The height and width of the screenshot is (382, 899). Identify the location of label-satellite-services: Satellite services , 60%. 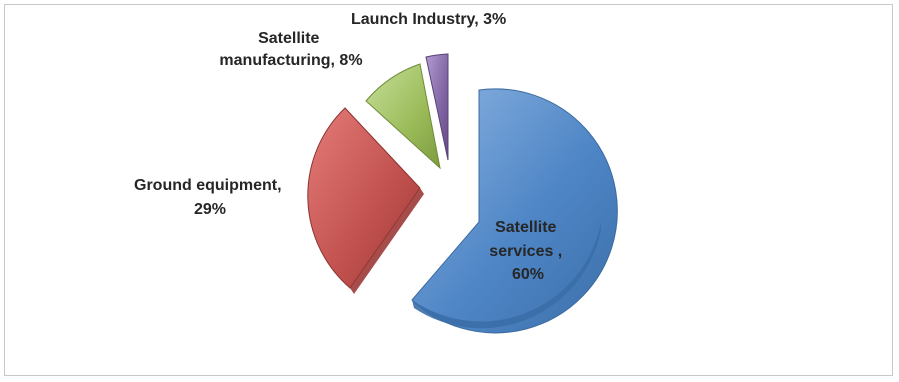
(527, 251).